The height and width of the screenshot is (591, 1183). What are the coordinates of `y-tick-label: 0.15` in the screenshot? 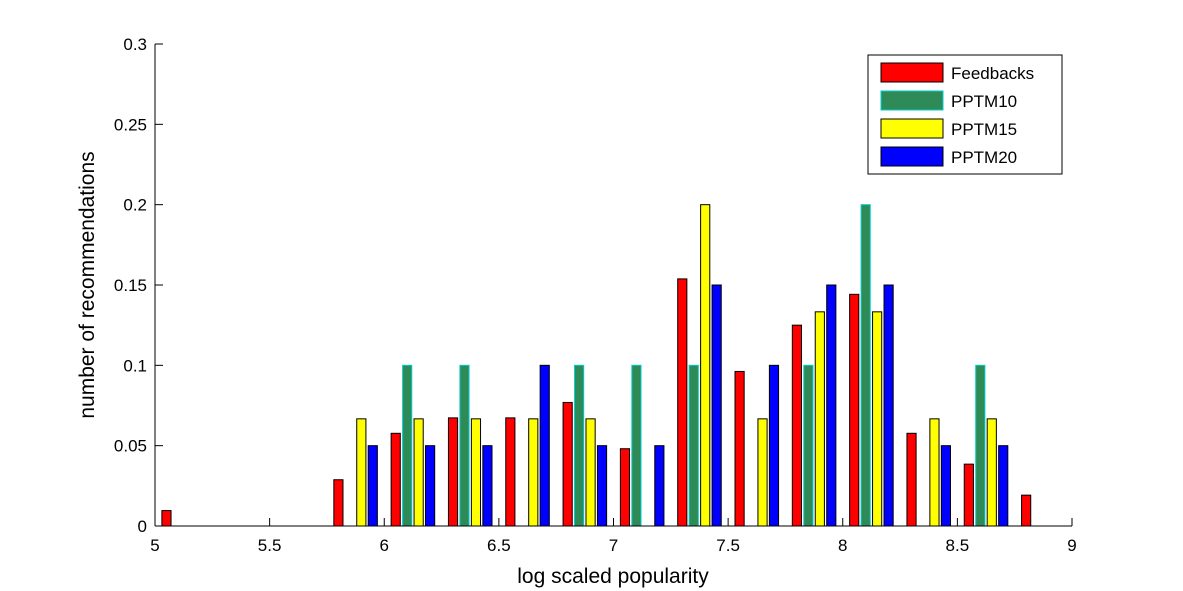 It's located at (130, 285).